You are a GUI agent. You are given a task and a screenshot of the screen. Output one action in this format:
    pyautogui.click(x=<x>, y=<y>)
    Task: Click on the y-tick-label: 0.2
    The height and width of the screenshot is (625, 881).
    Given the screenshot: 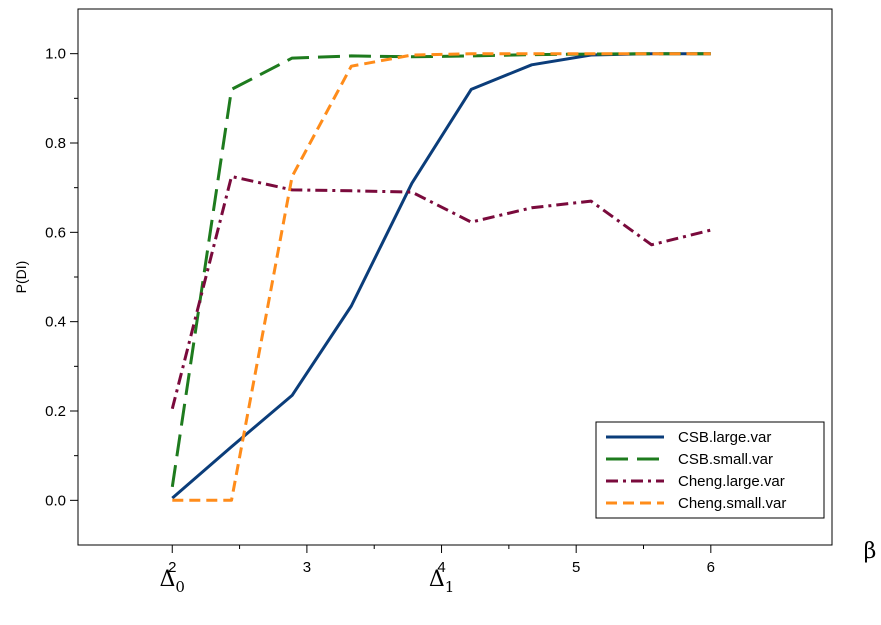 What is the action you would take?
    pyautogui.click(x=55, y=411)
    